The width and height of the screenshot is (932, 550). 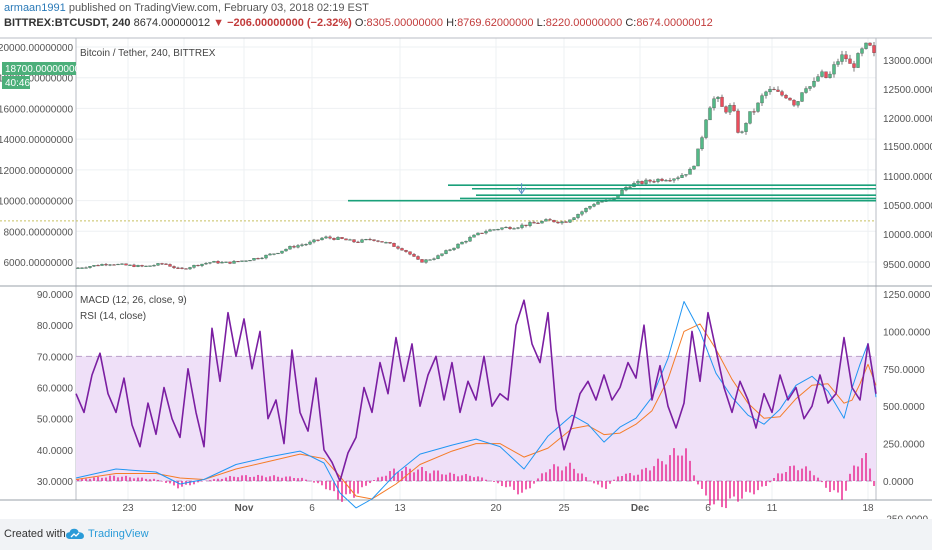 What do you see at coordinates (55, 326) in the screenshot?
I see `rsi-axis-tick: 80.0000` at bounding box center [55, 326].